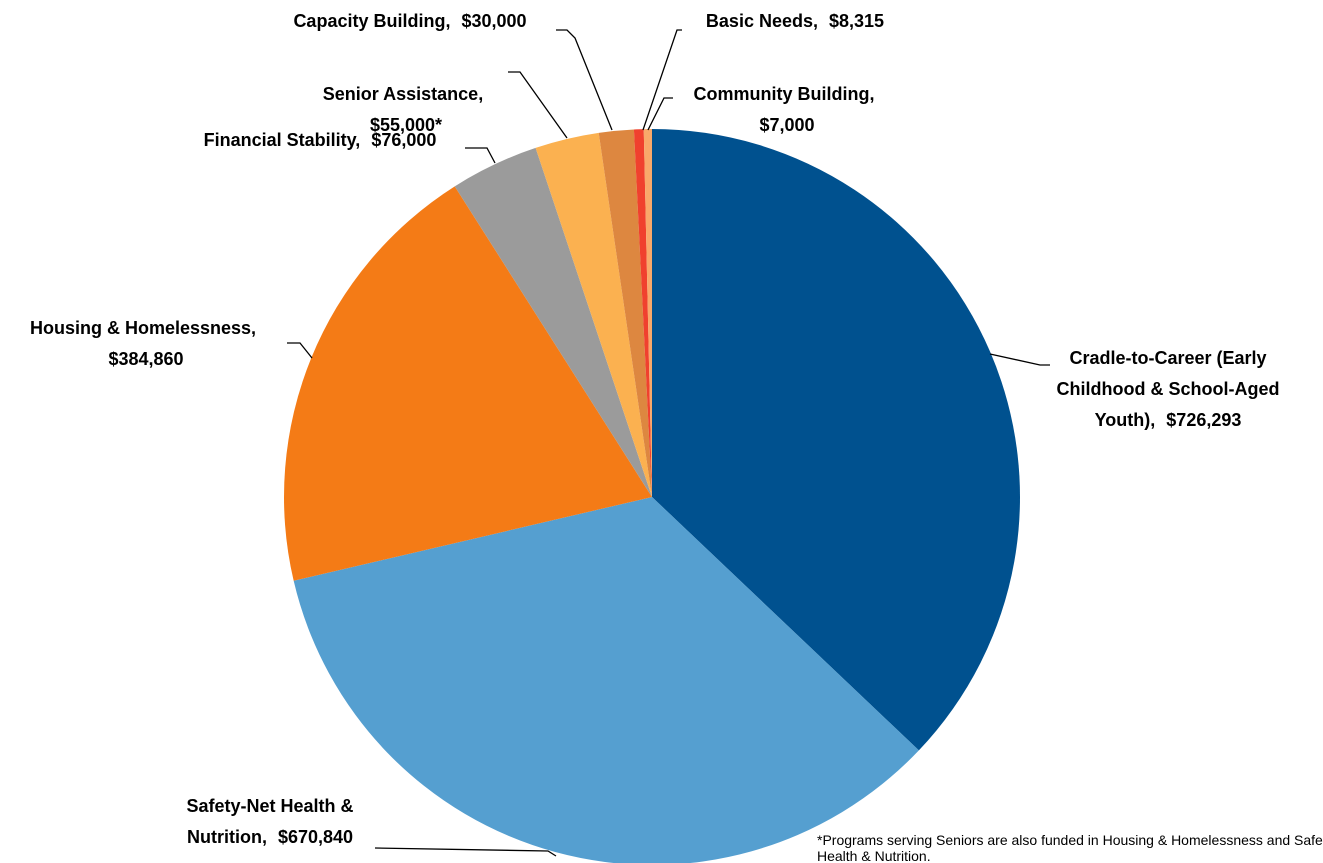 The width and height of the screenshot is (1323, 863). What do you see at coordinates (781, 94) in the screenshot?
I see `category-name: Community Building` at bounding box center [781, 94].